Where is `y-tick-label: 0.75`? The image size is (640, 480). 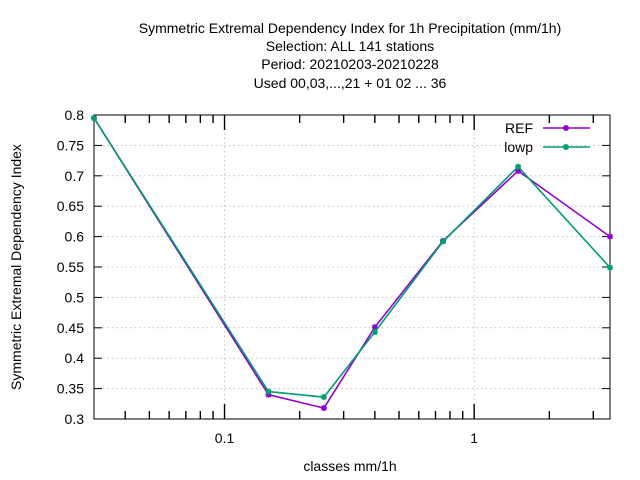
y-tick-label: 0.75 is located at coordinates (70, 145).